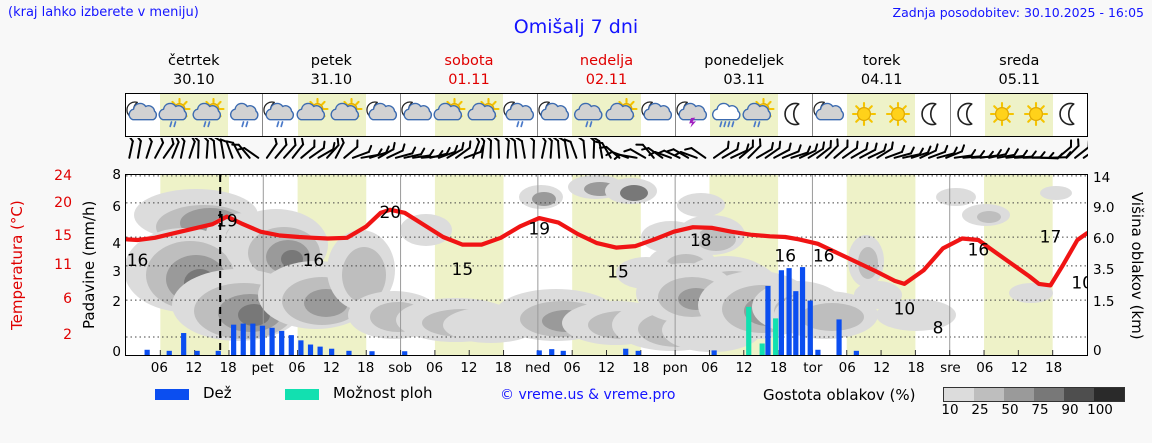 The image size is (1152, 443). Describe the element at coordinates (938, 328) in the screenshot. I see `svg-text: 8` at that location.